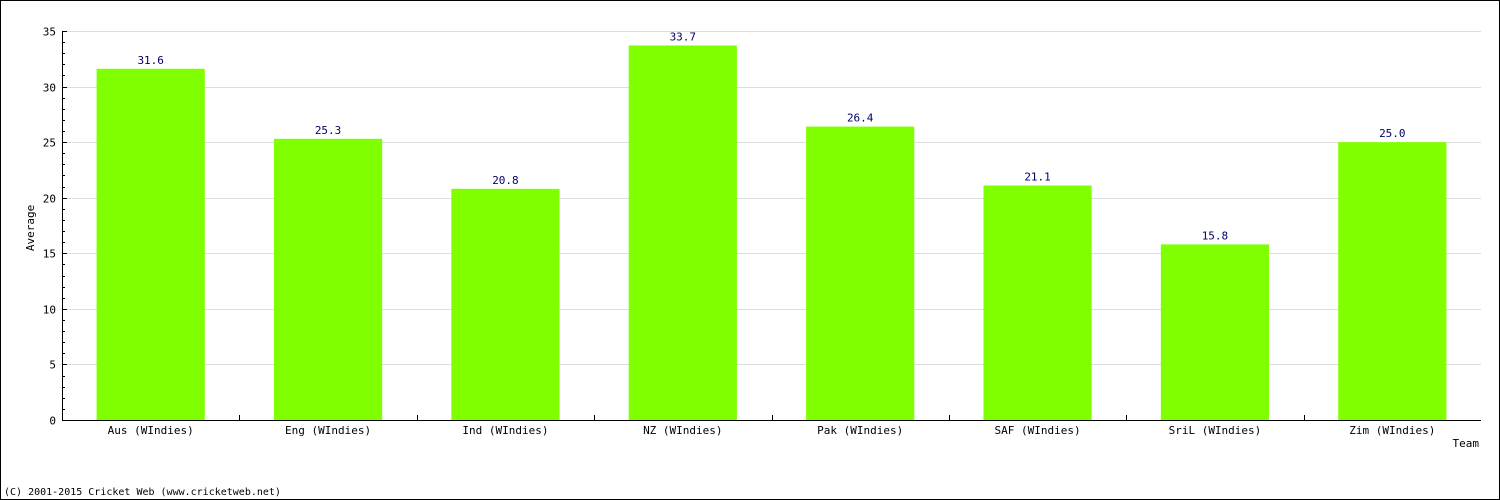 The width and height of the screenshot is (1500, 500). I want to click on bar-value-label: 26.4, so click(860, 118).